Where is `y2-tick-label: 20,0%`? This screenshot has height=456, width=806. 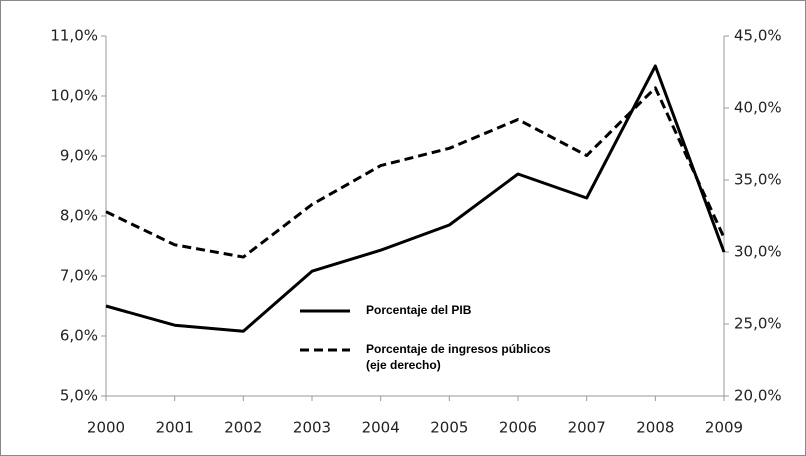 y2-tick-label: 20,0% is located at coordinates (758, 396).